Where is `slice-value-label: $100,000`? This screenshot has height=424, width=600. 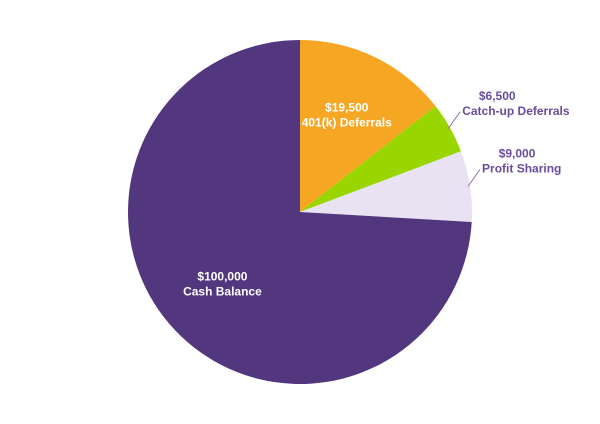
slice-value-label: $100,000 is located at coordinates (222, 276).